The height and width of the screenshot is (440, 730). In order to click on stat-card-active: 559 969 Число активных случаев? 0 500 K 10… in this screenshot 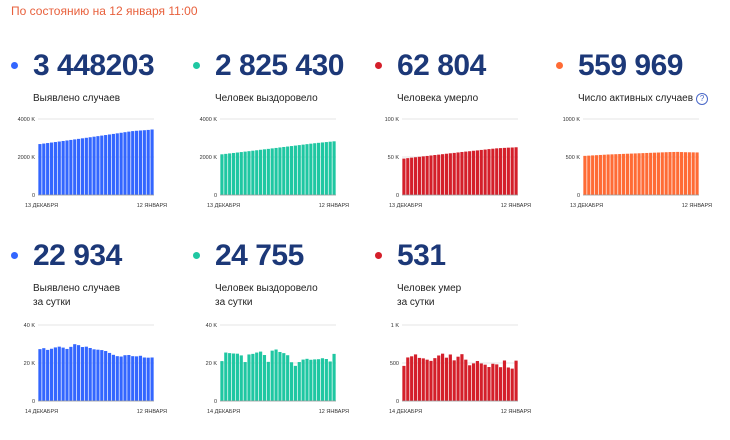, I will do `click(641, 136)`.